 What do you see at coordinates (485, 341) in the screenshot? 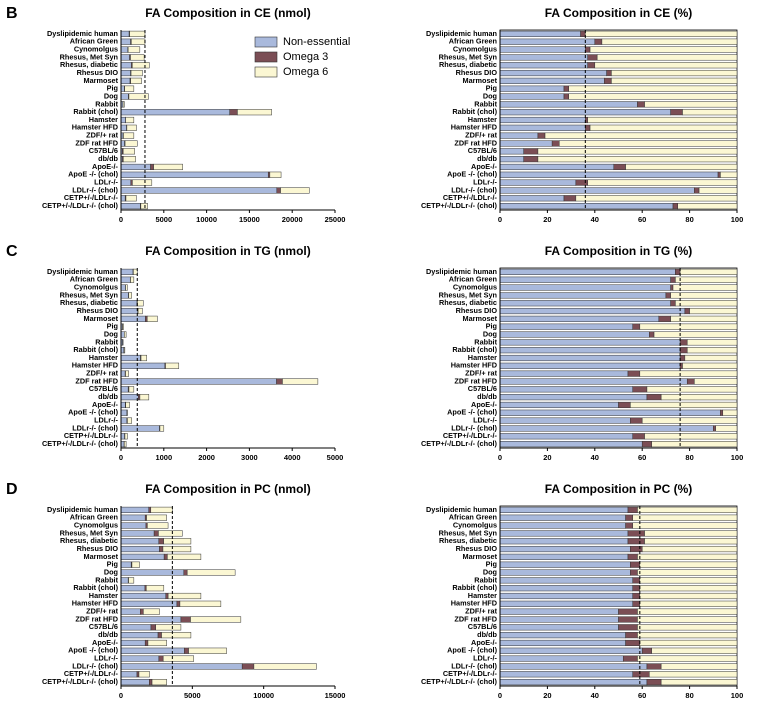
I see `category-label: Rabbit` at bounding box center [485, 341].